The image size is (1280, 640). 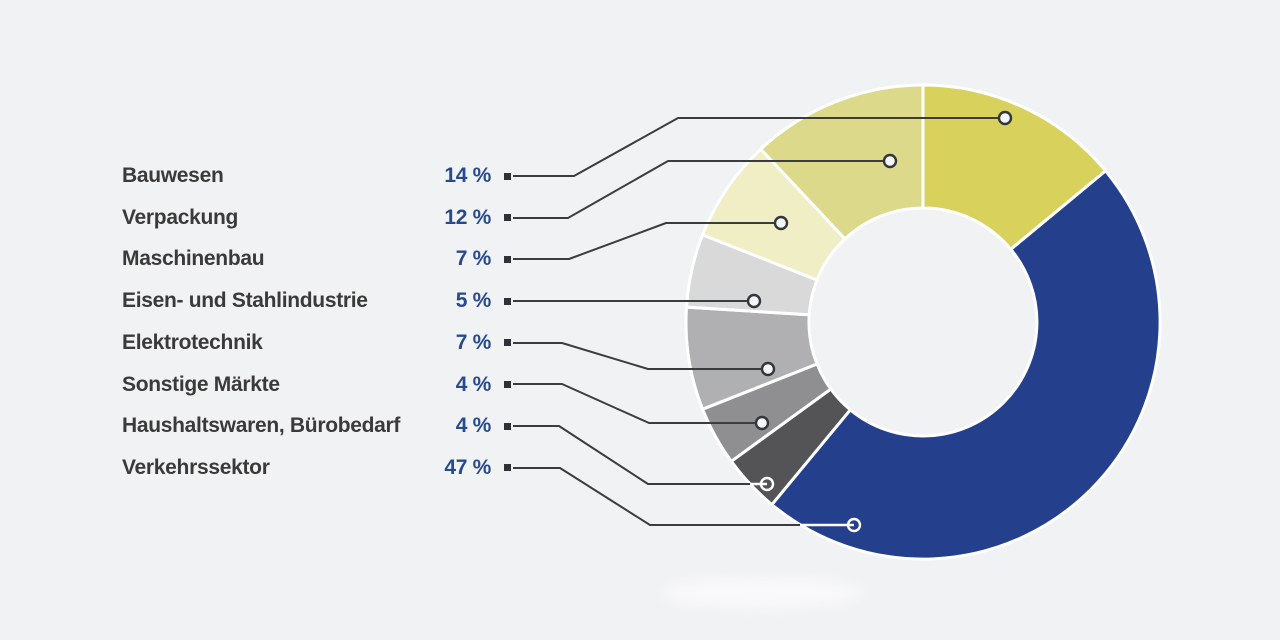 I want to click on leader-maschinenbau, so click(x=651, y=237).